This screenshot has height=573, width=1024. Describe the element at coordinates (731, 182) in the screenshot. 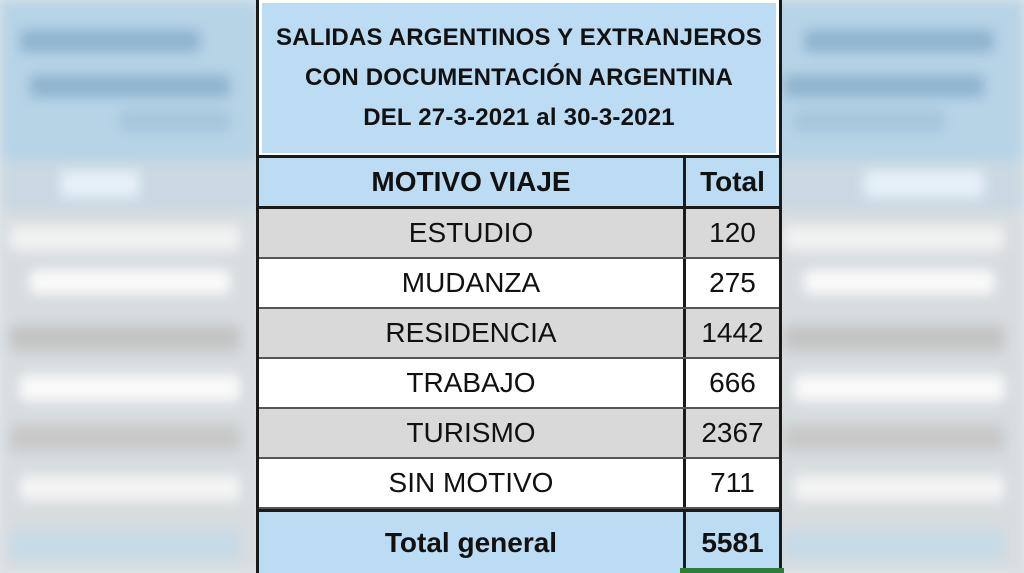

I see `column-header-total: Total` at that location.